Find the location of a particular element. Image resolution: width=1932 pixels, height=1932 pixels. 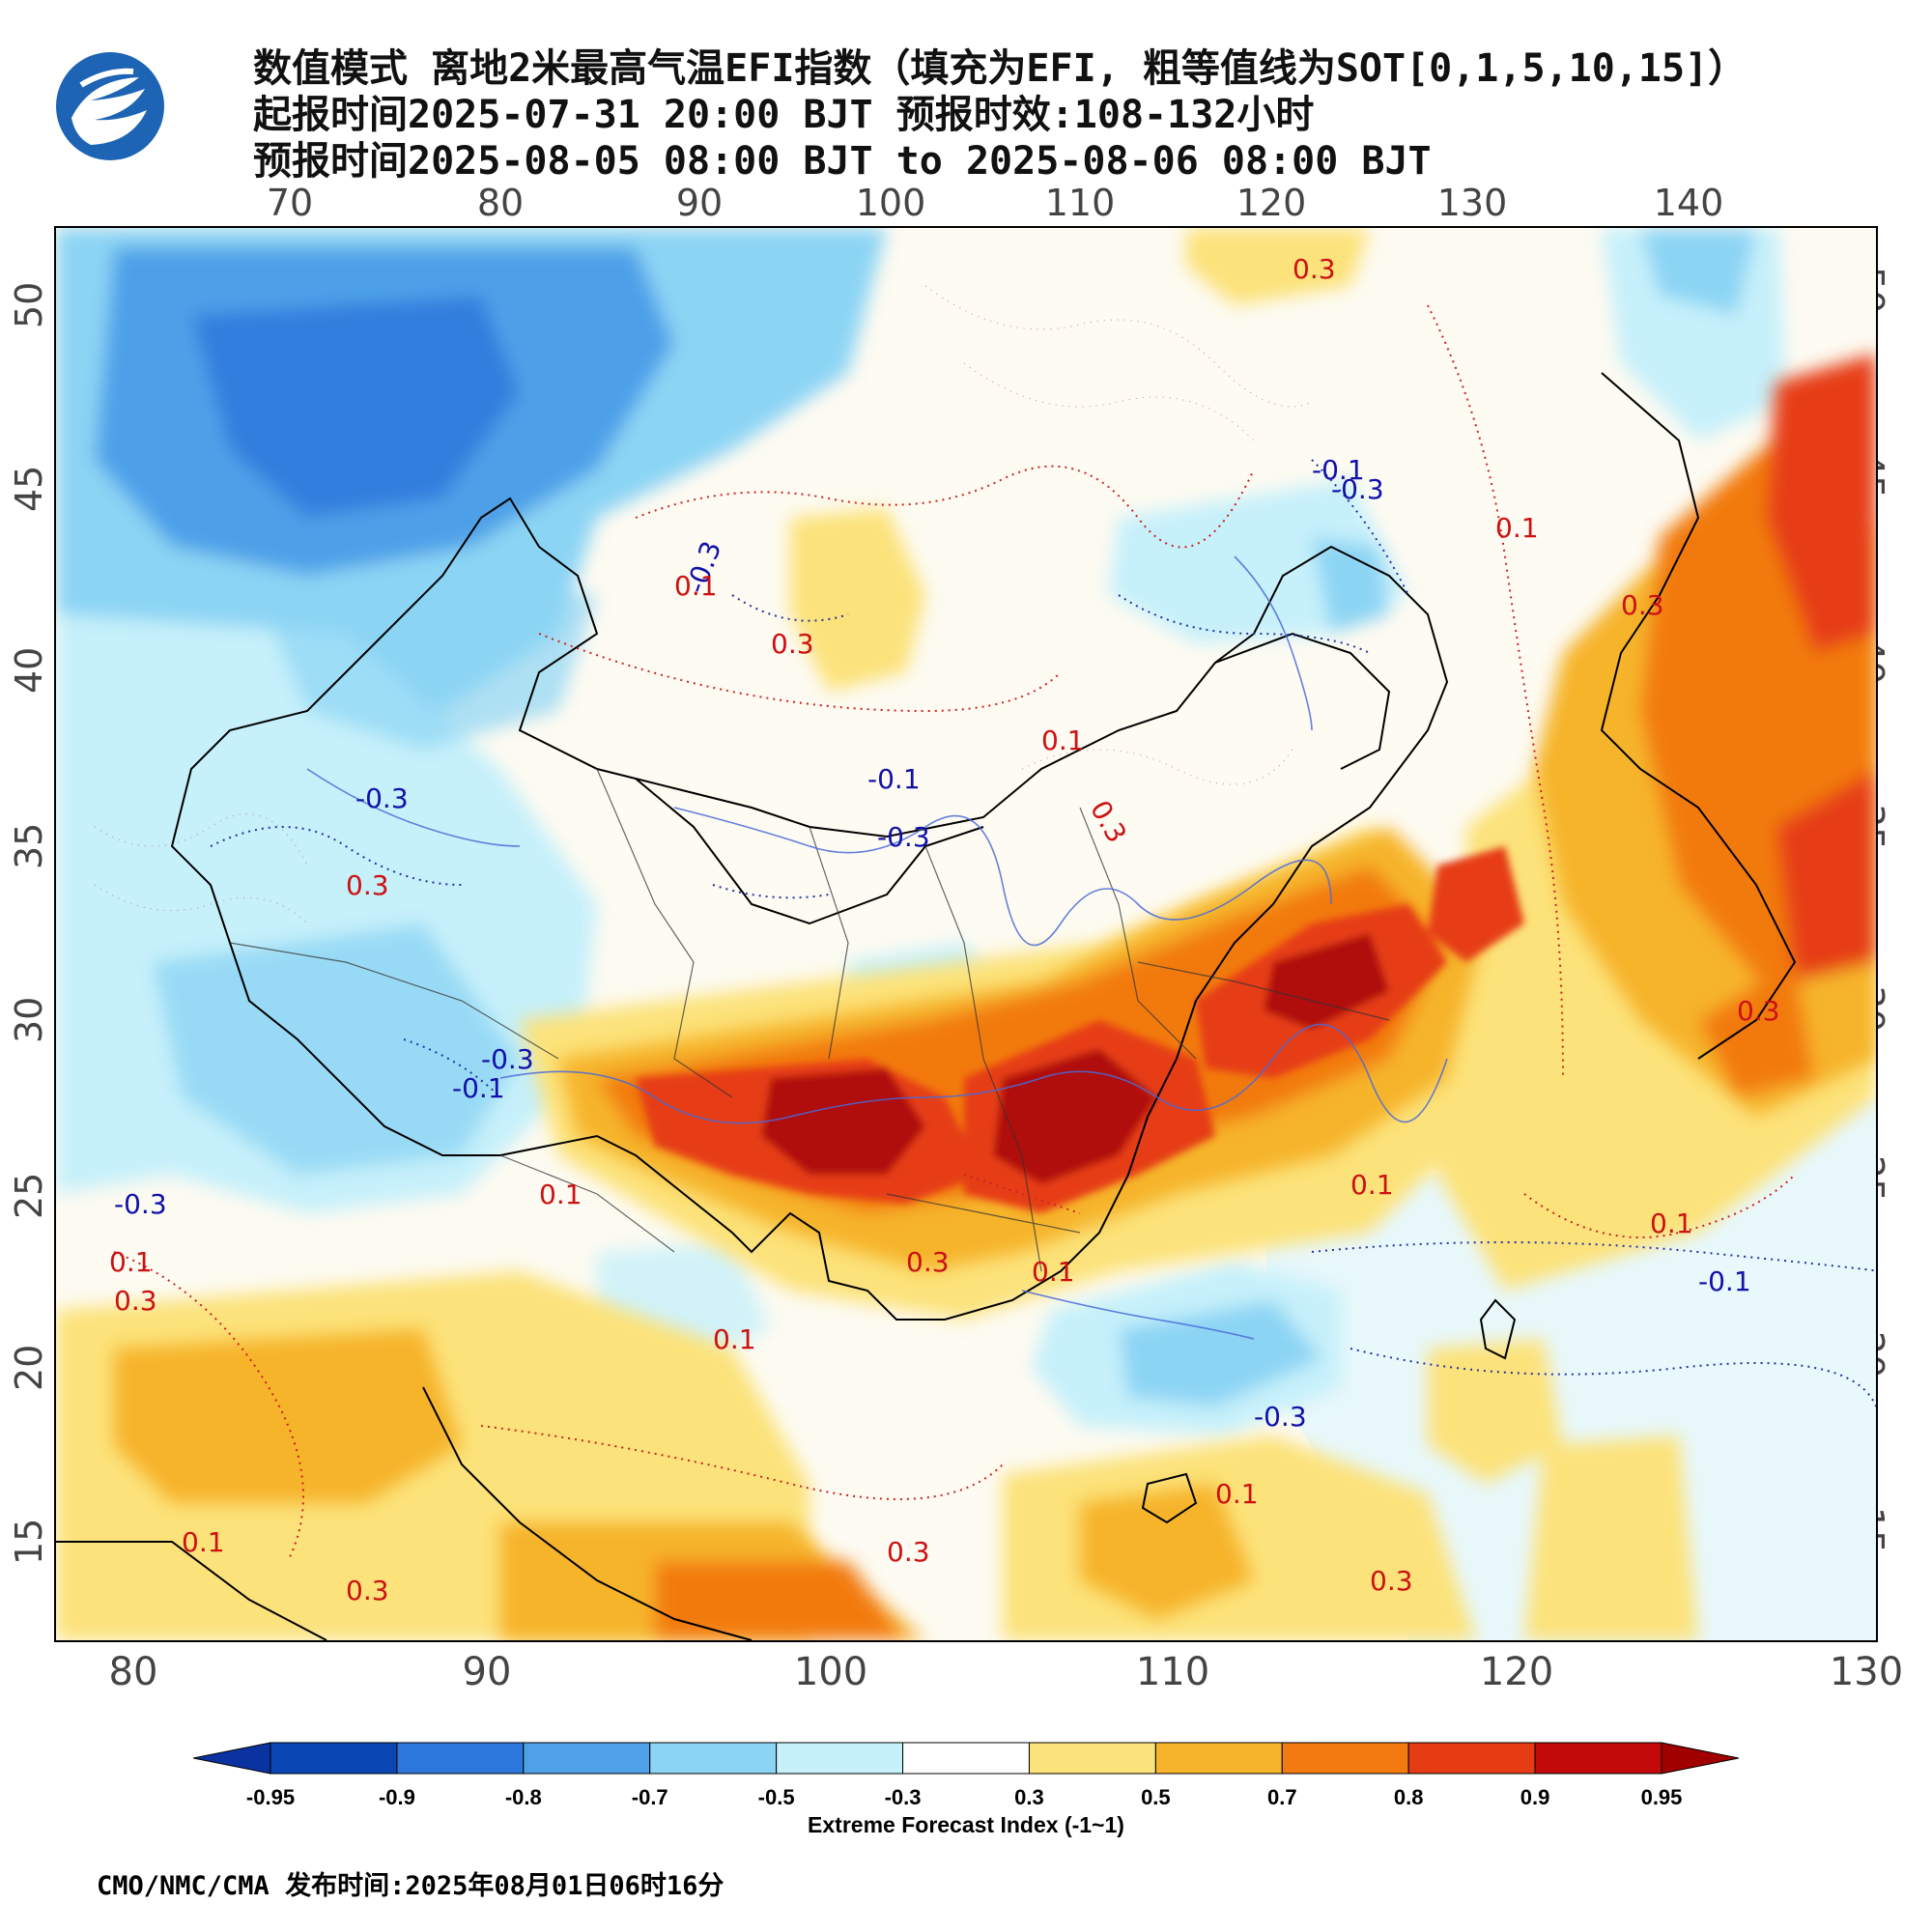

top-lon-tick: 120 is located at coordinates (1271, 203).